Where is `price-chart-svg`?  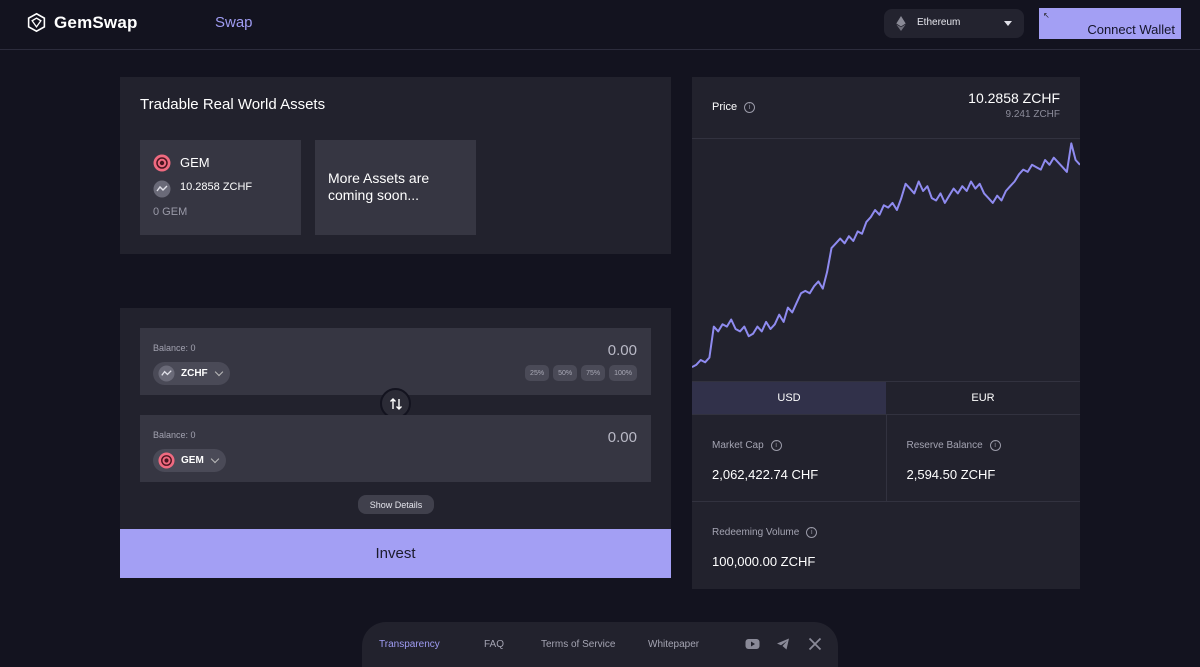 price-chart-svg is located at coordinates (886, 255).